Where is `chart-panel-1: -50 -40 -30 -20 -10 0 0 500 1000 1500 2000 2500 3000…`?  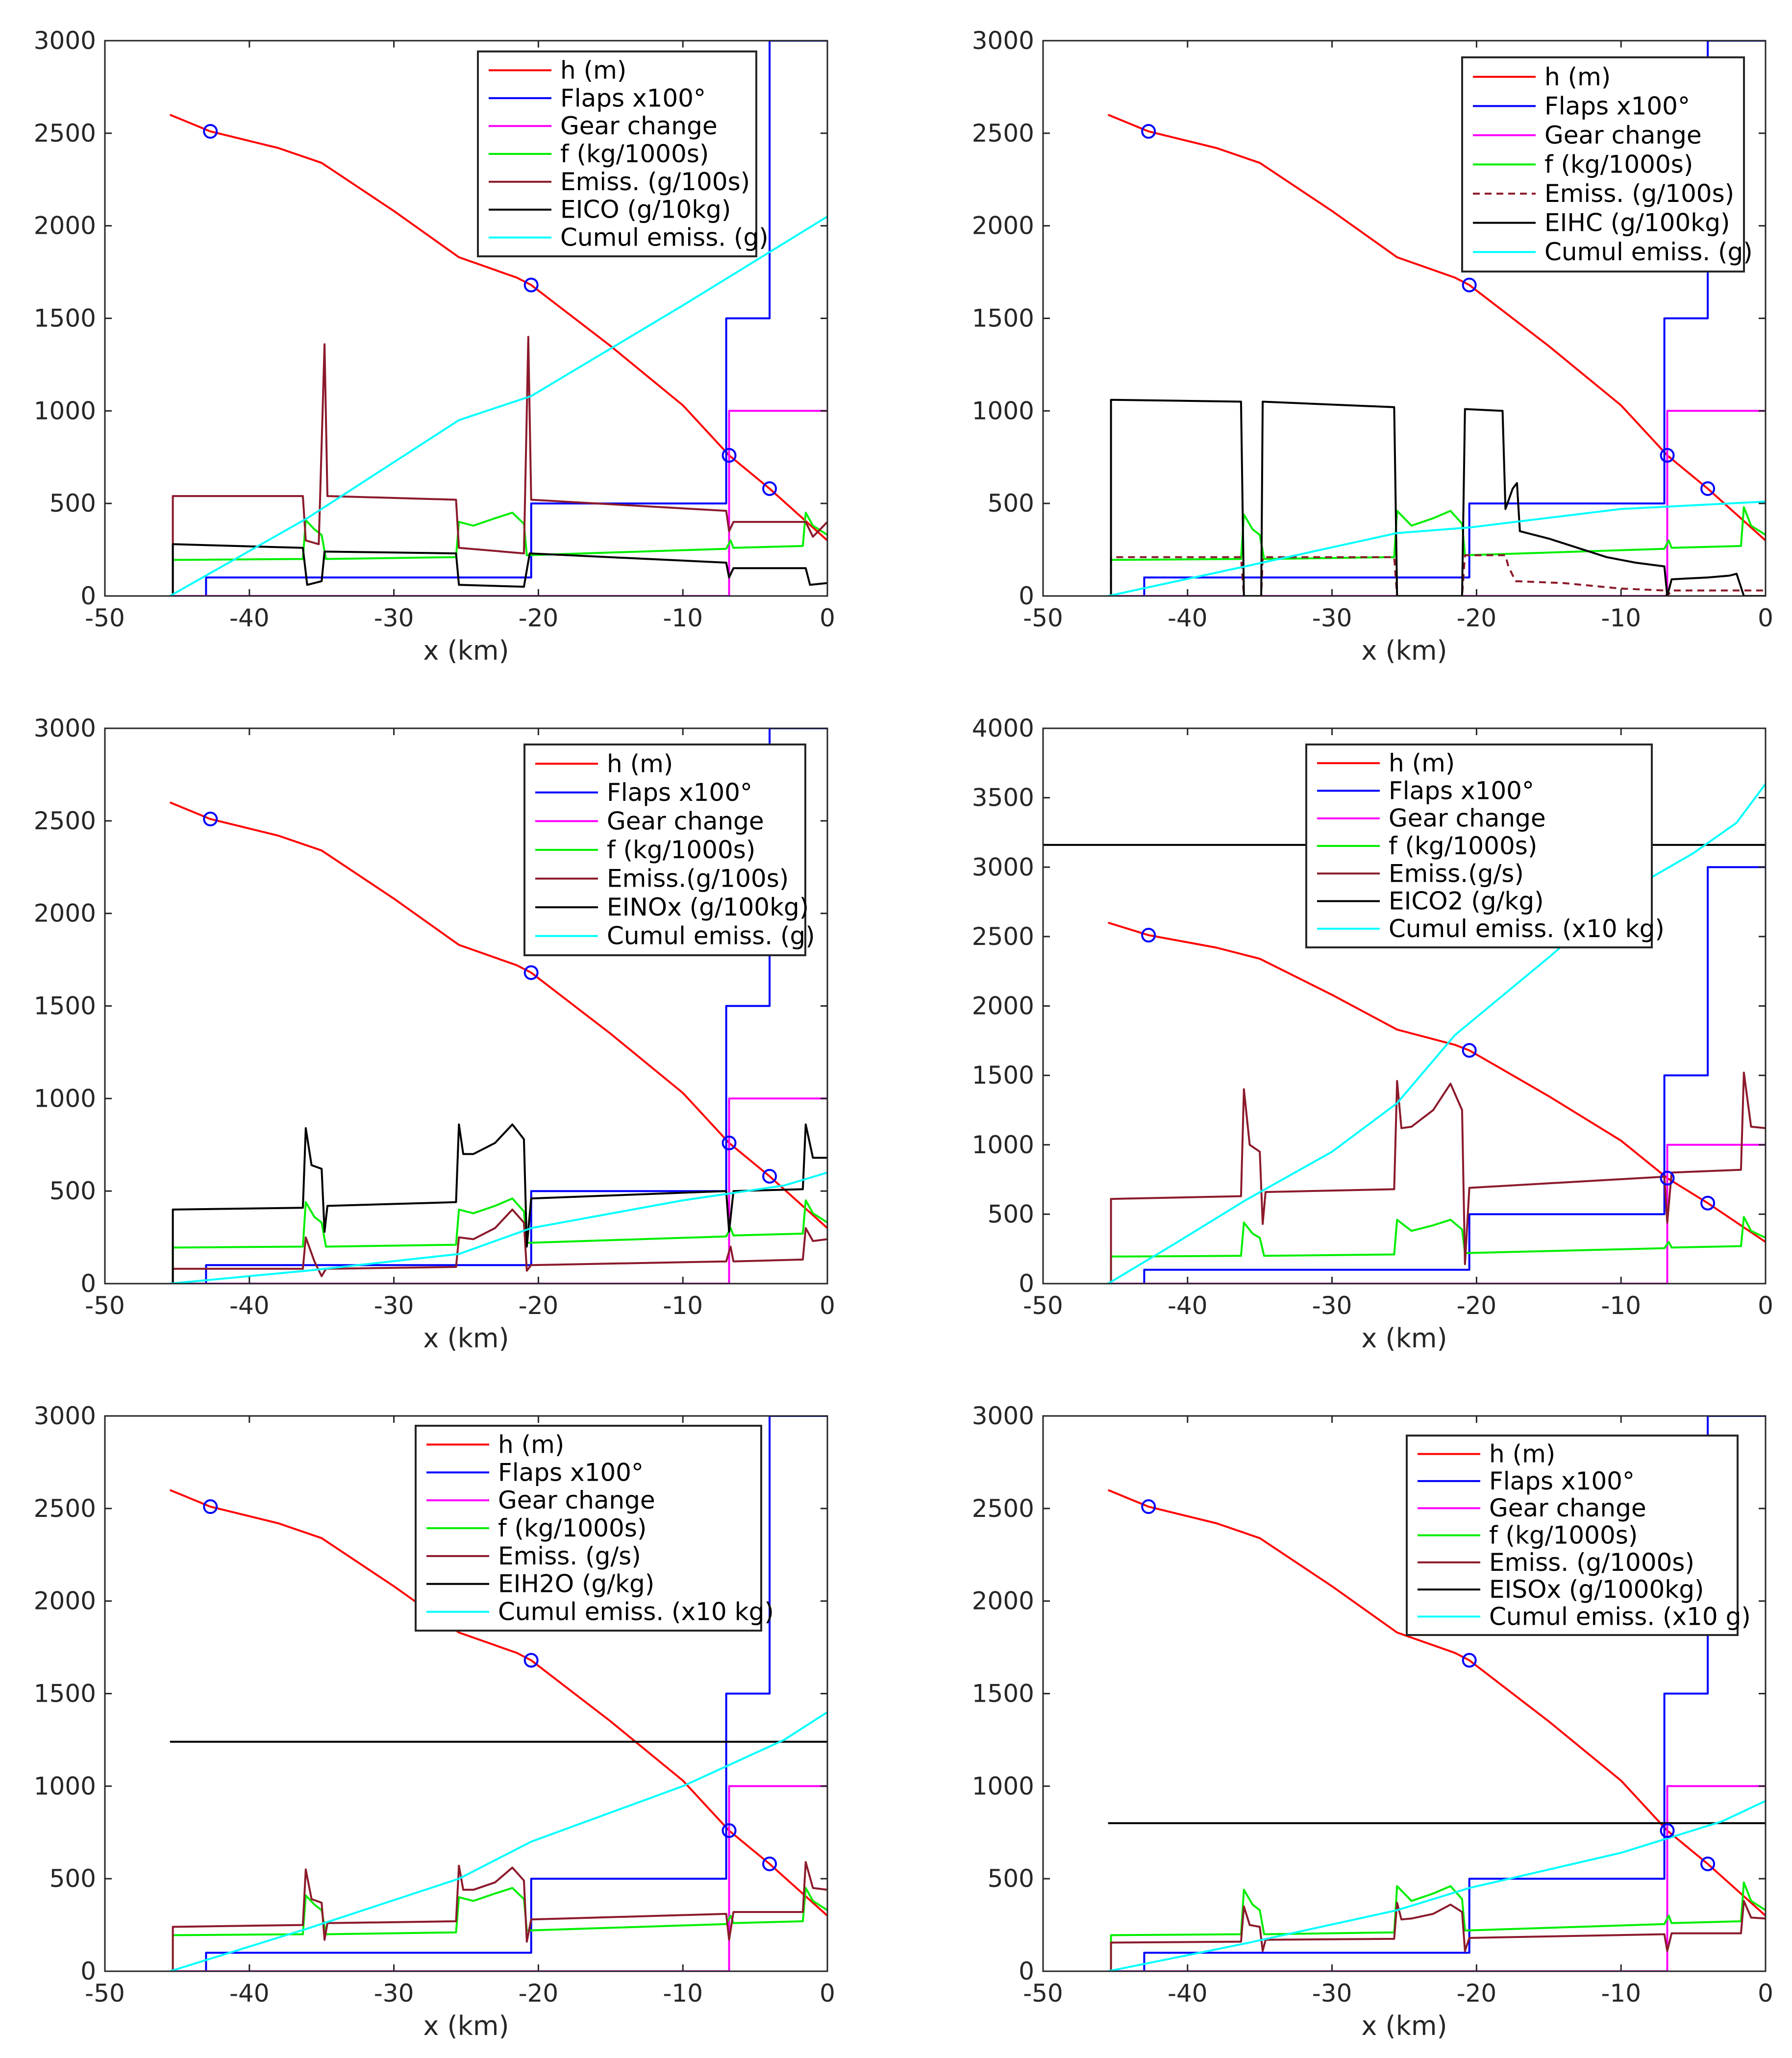 chart-panel-1: -50 -40 -30 -20 -10 0 0 500 1000 1500 2000 2500 3000… is located at coordinates (434, 346).